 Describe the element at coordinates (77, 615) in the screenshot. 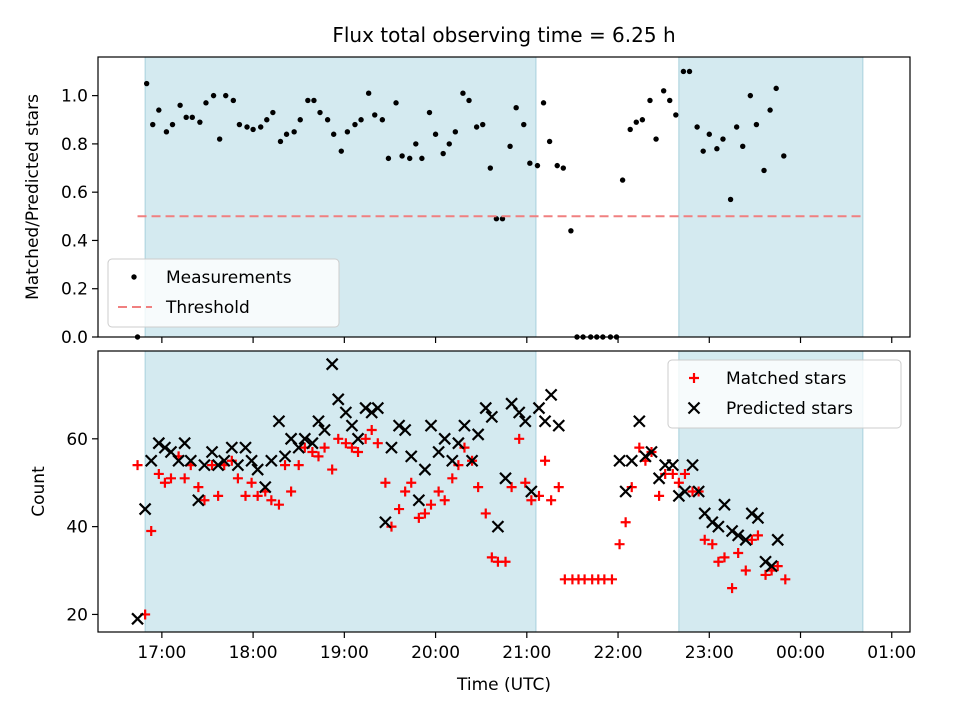

I see `y-tick-label: 20` at that location.